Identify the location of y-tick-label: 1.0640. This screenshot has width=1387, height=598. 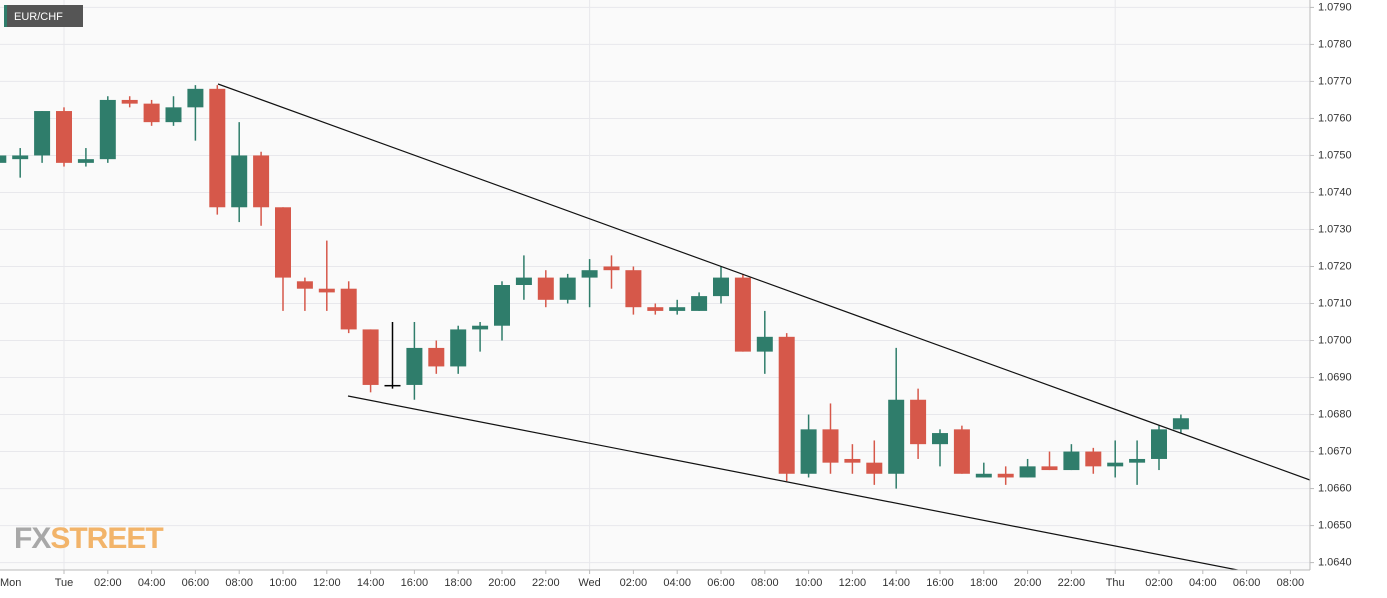
(1335, 563).